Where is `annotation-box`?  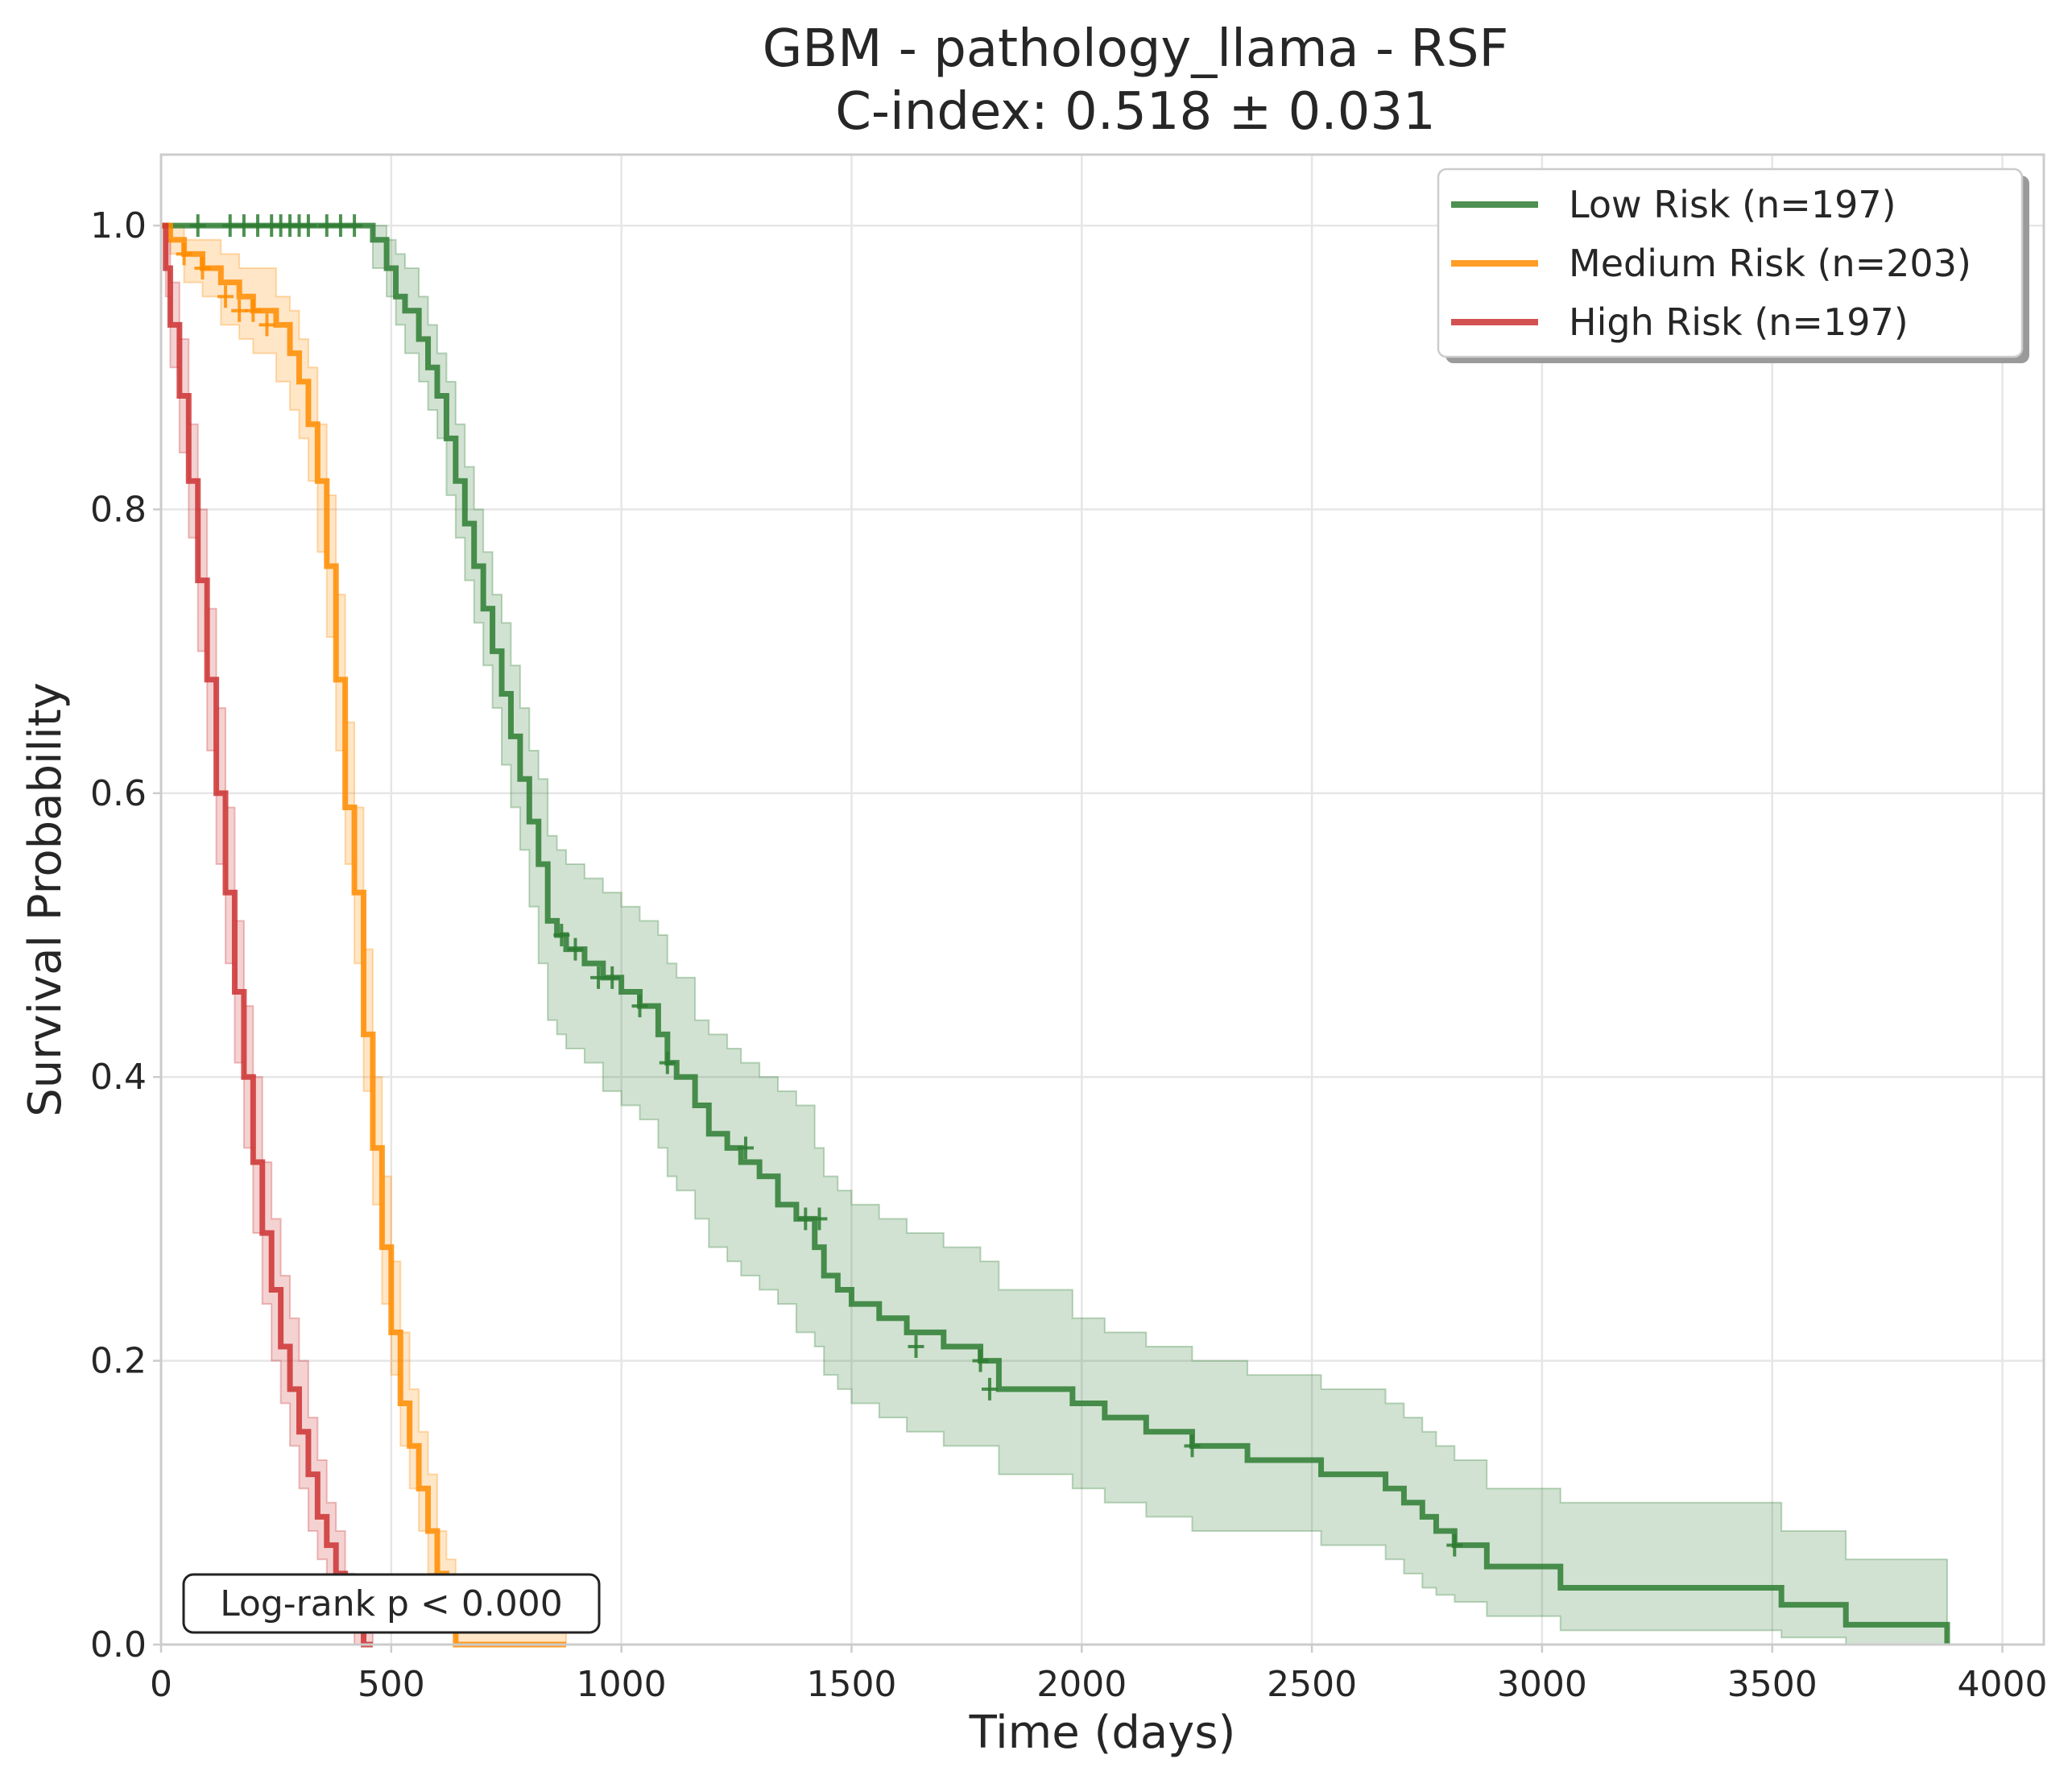 annotation-box is located at coordinates (391, 1603).